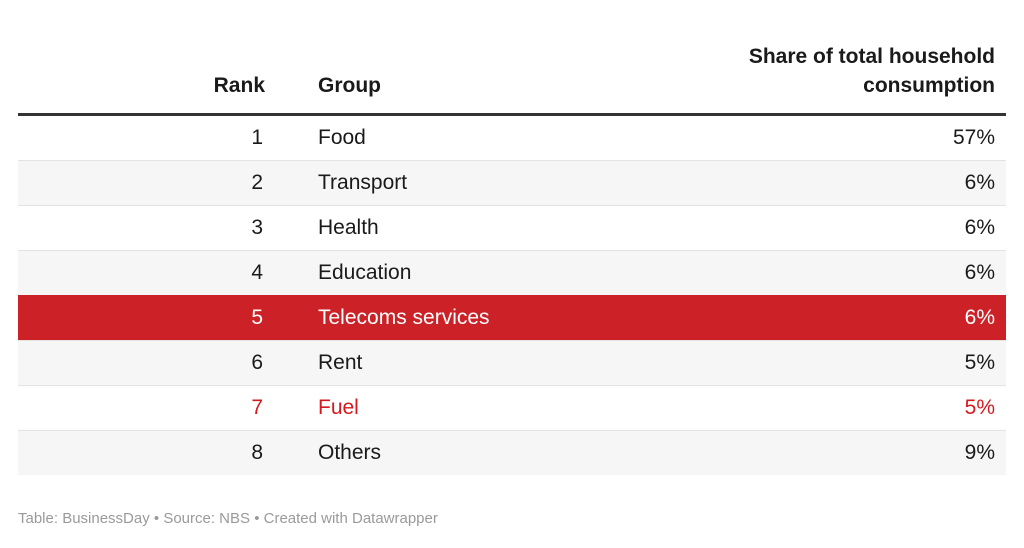 This screenshot has width=1024, height=548. What do you see at coordinates (871, 71) in the screenshot?
I see `column-header-share: Share of total household consumption` at bounding box center [871, 71].